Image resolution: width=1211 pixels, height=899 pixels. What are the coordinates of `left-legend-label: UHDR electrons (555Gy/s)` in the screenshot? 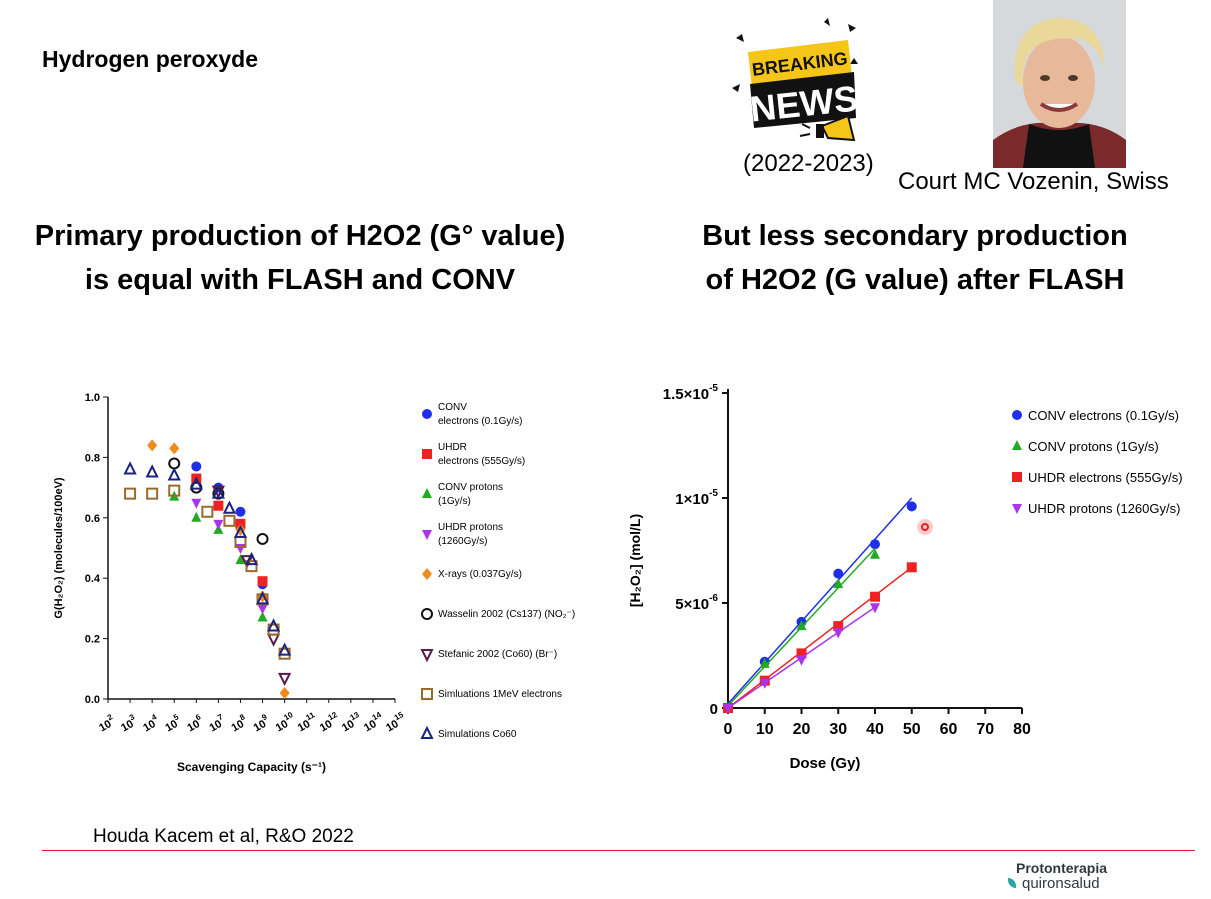 It's located at (481, 454).